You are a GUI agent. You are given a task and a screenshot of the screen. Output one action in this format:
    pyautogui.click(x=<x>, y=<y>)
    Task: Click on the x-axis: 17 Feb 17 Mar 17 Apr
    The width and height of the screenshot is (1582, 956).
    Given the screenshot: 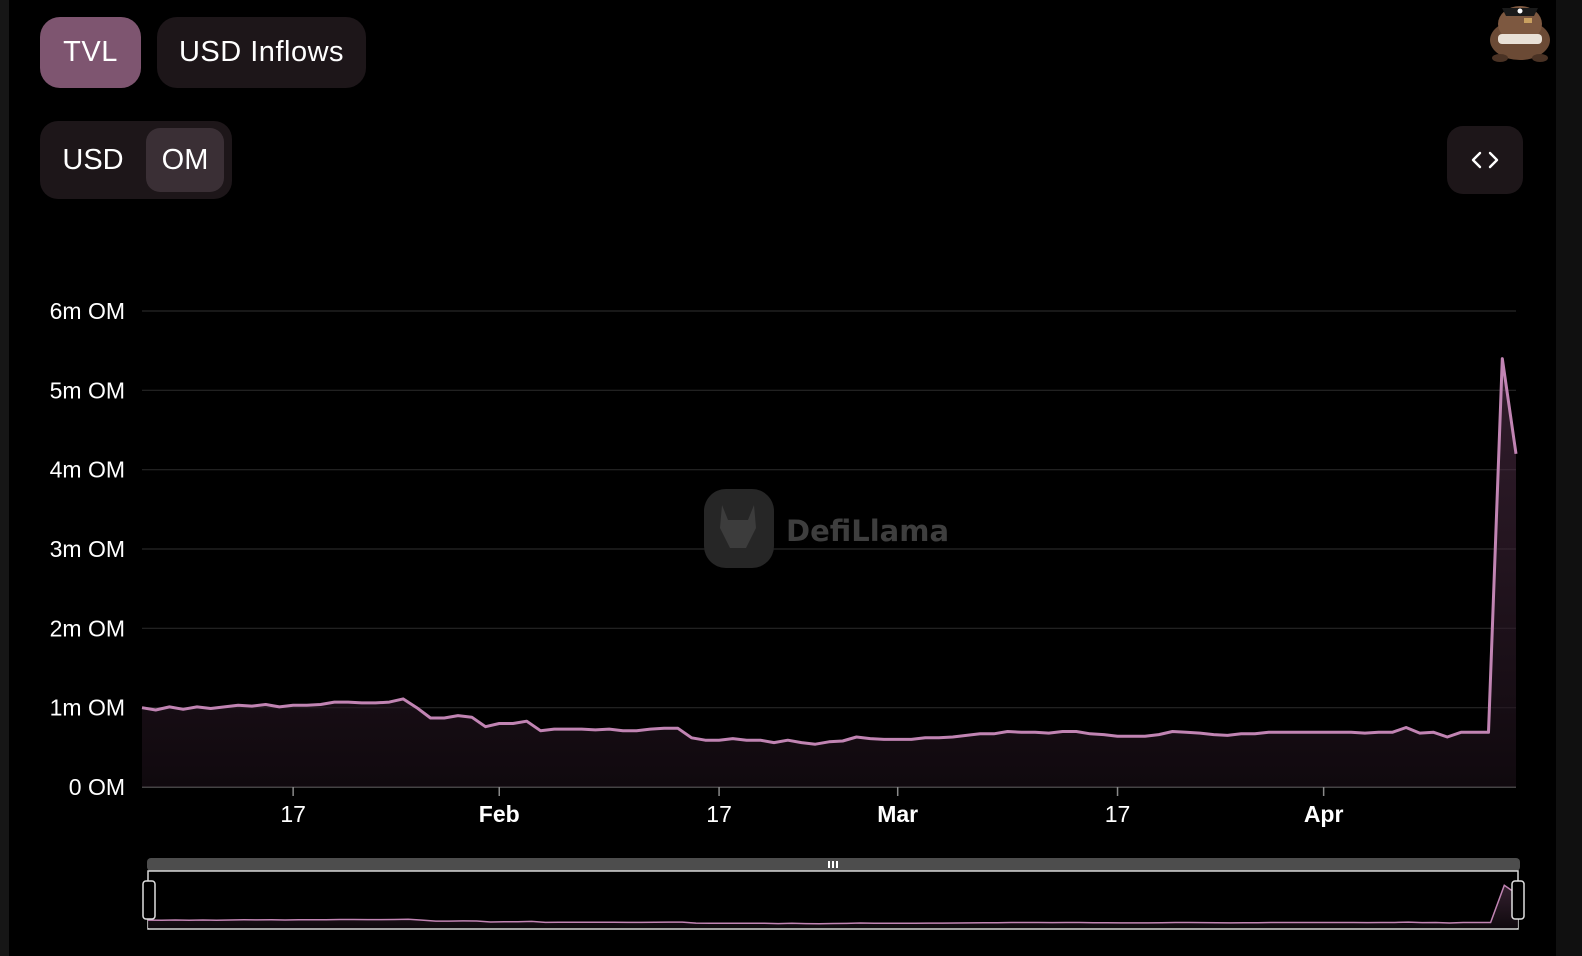 What is the action you would take?
    pyautogui.click(x=811, y=807)
    